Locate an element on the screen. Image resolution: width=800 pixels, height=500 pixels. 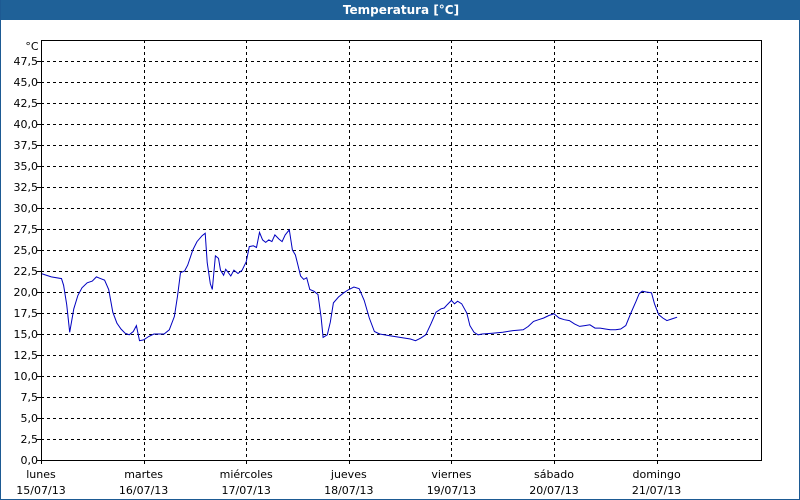
y-tick-label: 20,0 is located at coordinates (26, 292).